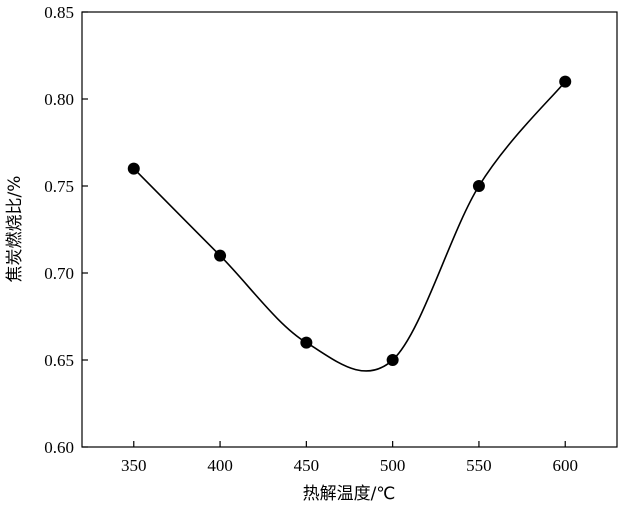 The width and height of the screenshot is (625, 509). I want to click on x-tick-label: 400, so click(220, 465).